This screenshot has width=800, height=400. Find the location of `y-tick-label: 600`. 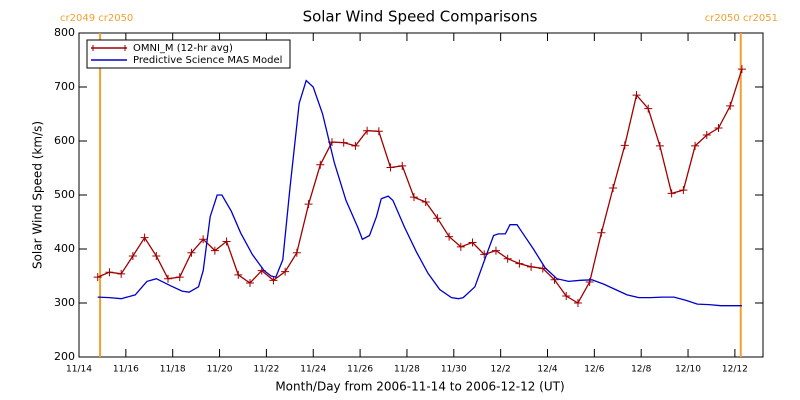

y-tick-label: 600 is located at coordinates (64, 140).